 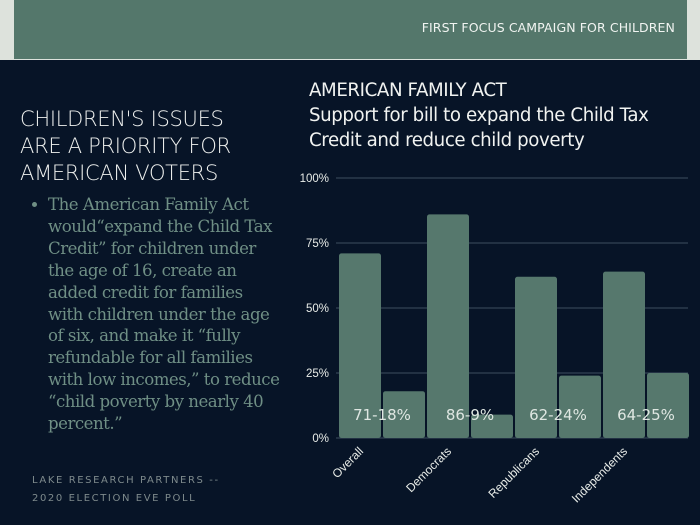 What do you see at coordinates (320, 439) in the screenshot?
I see `y-tick-label: 0%` at bounding box center [320, 439].